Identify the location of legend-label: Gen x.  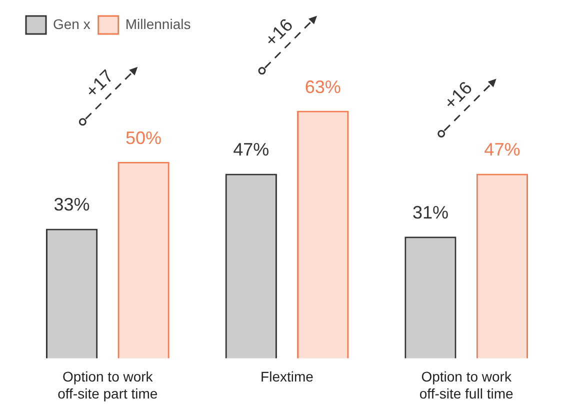
(71, 24).